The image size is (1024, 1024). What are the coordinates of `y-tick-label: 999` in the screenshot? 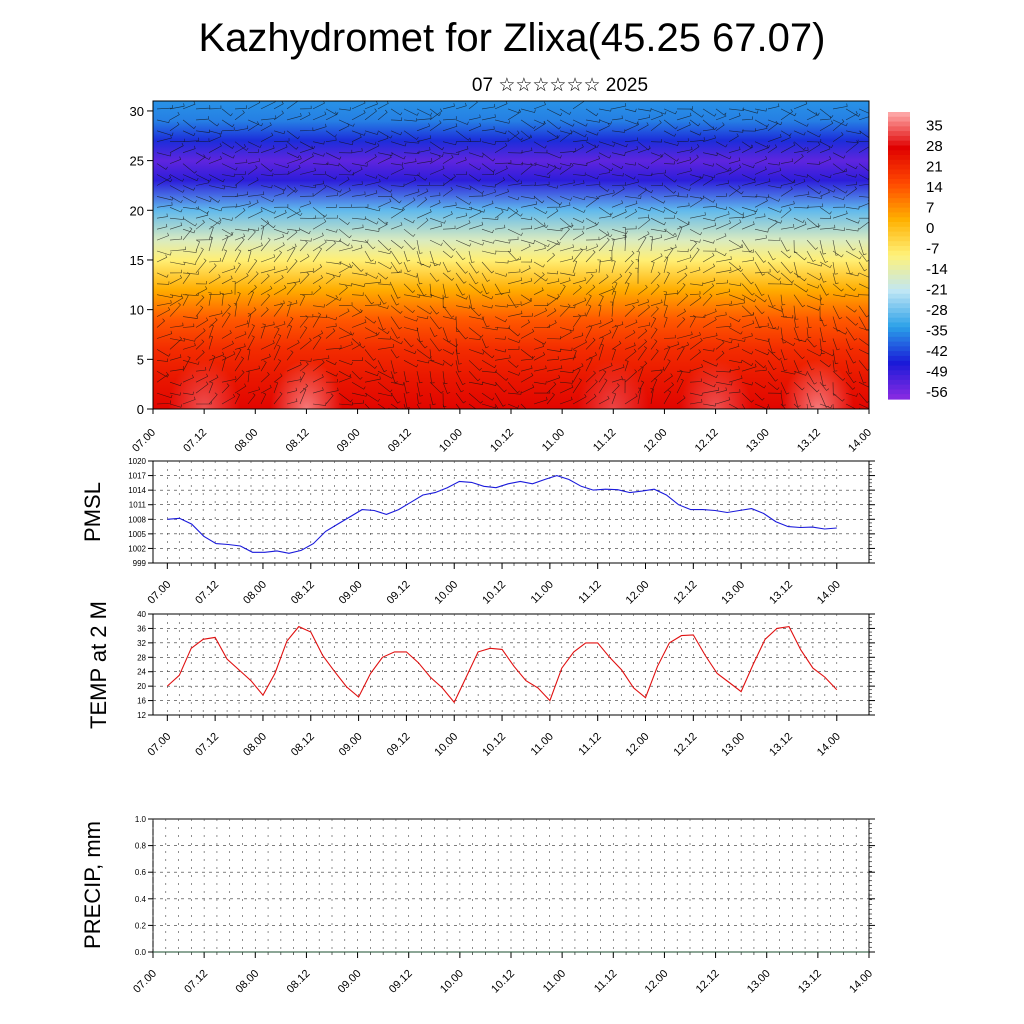 It's located at (140, 563).